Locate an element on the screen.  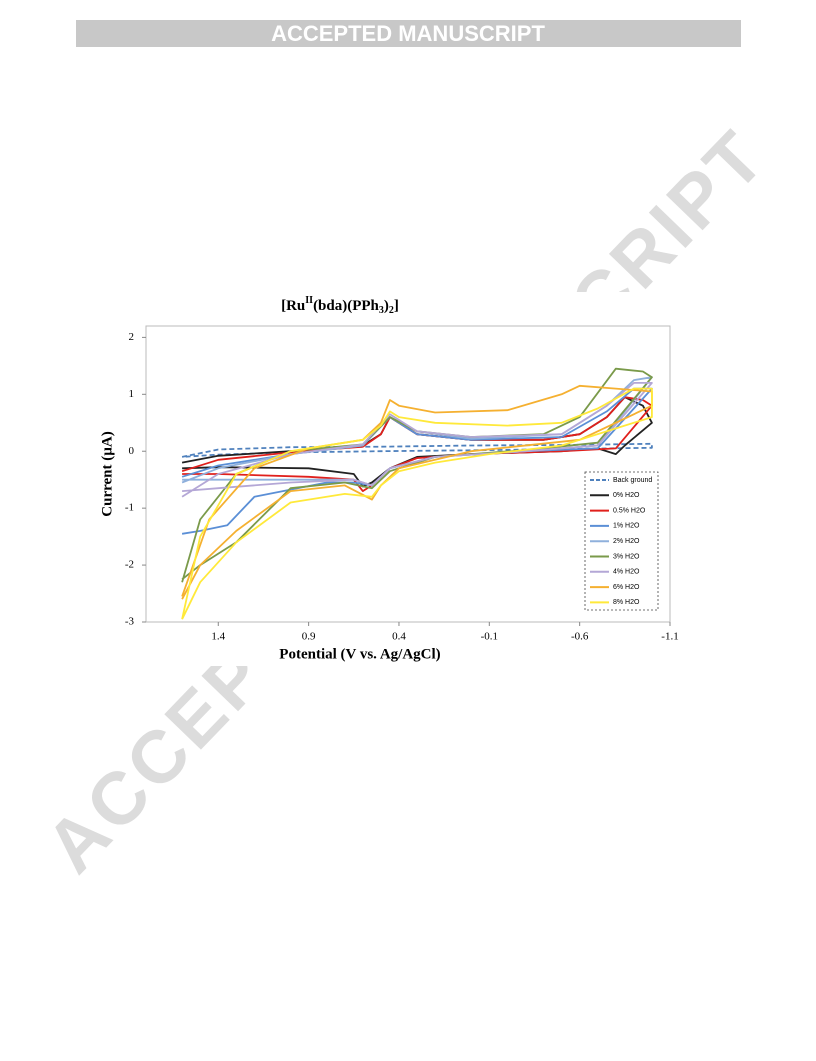
title-part: 3 is located at coordinates (381, 310).